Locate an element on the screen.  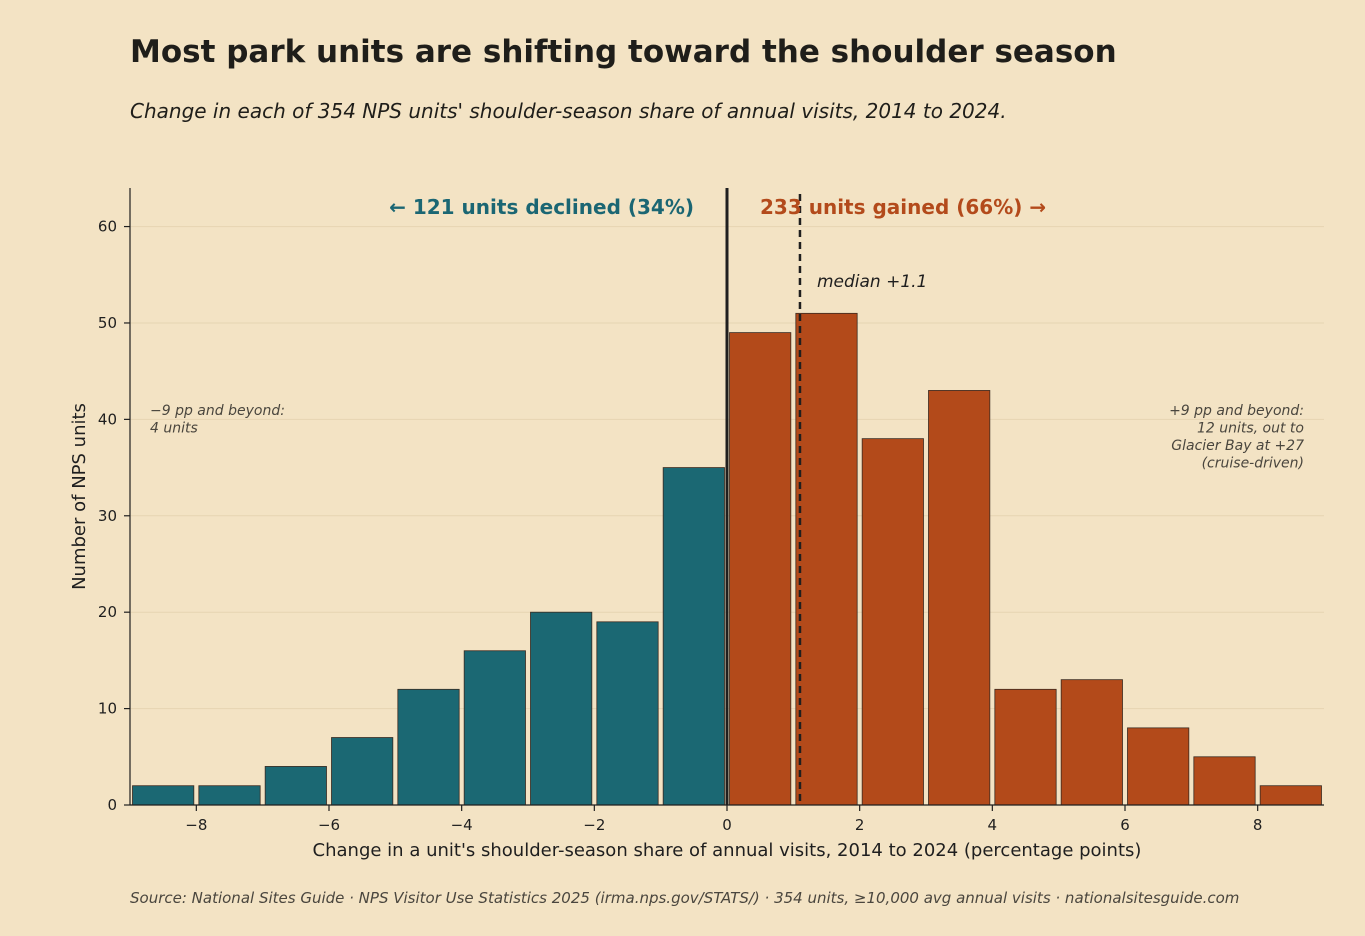
right-tail-note: Glacier Bay at +27 is located at coordinates (1237, 446).